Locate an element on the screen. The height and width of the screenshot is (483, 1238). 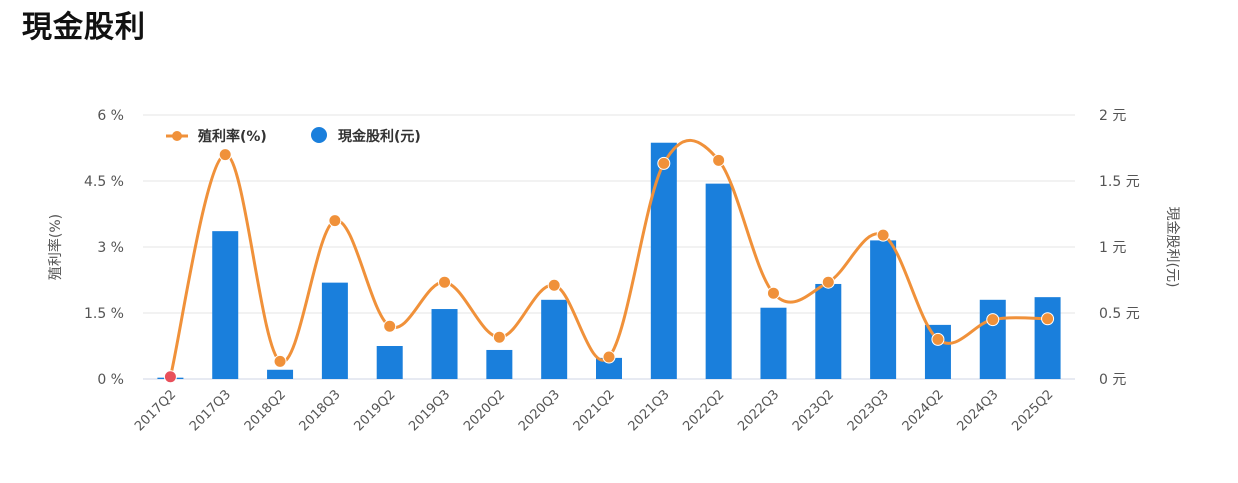
x-tick-label: 2025Q2 is located at coordinates (1032, 410).